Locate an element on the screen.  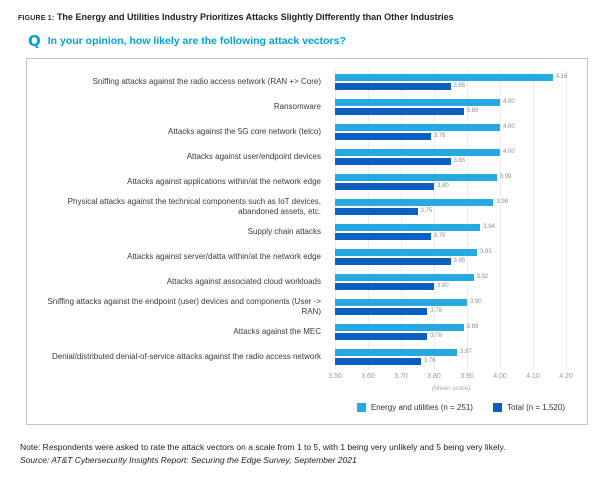
bar-value-label: 3.92 is located at coordinates (482, 277).